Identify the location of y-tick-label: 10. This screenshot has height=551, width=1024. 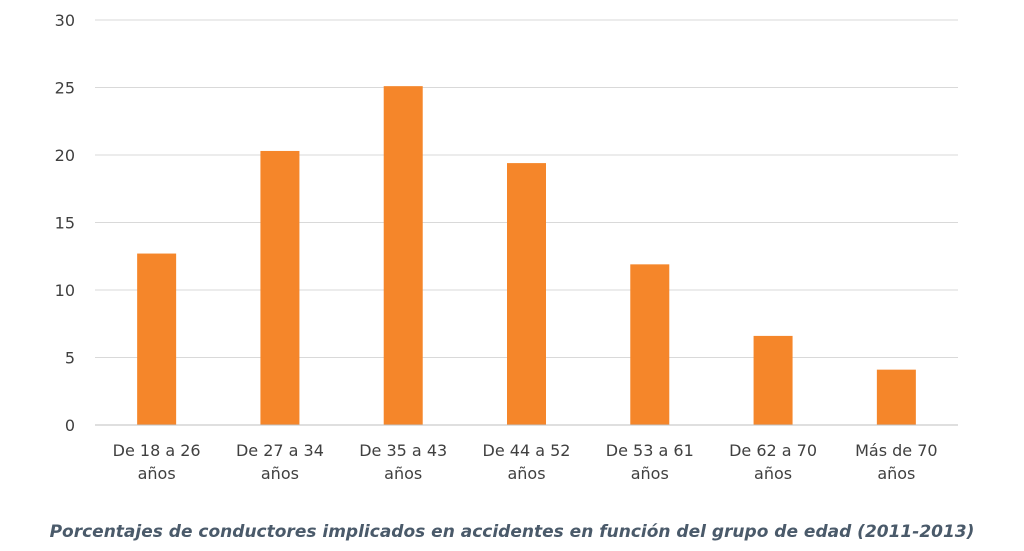
(65, 290).